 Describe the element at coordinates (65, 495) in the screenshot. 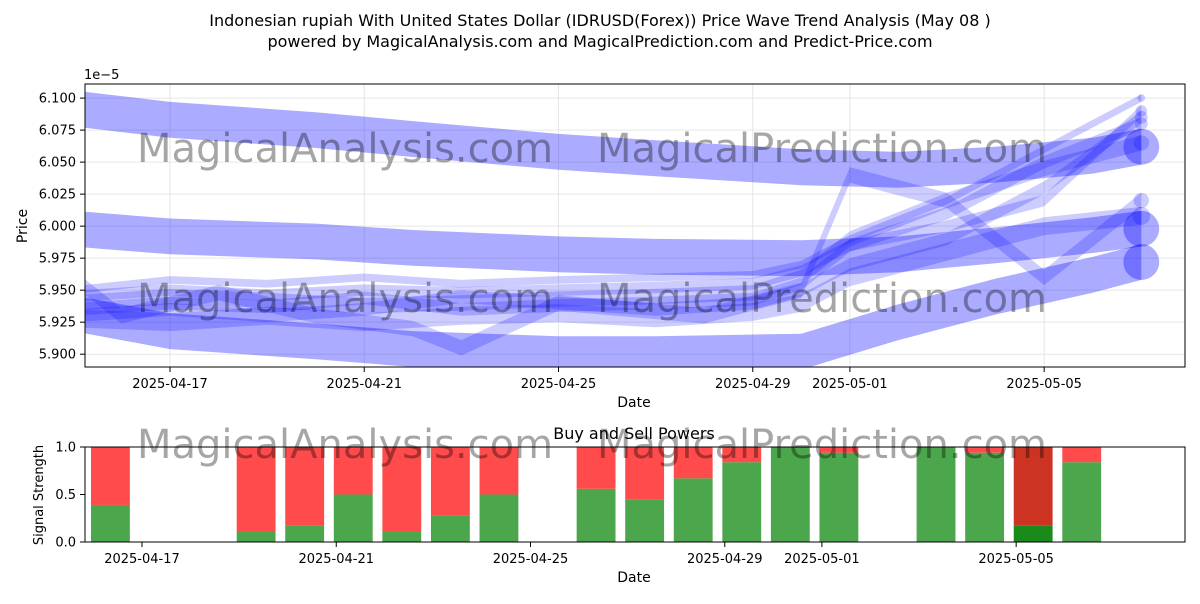

I see `bottom-y-tick-label: 0.5` at that location.